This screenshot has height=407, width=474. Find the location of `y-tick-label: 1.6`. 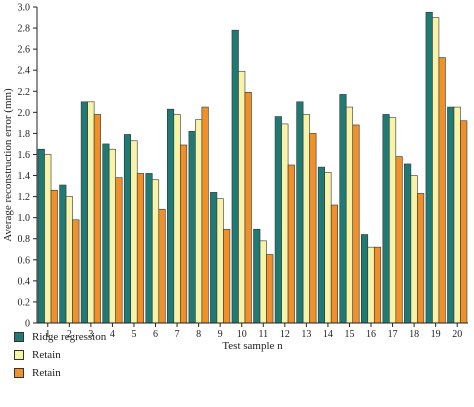

y-tick-label: 1.6 is located at coordinates (24, 155).